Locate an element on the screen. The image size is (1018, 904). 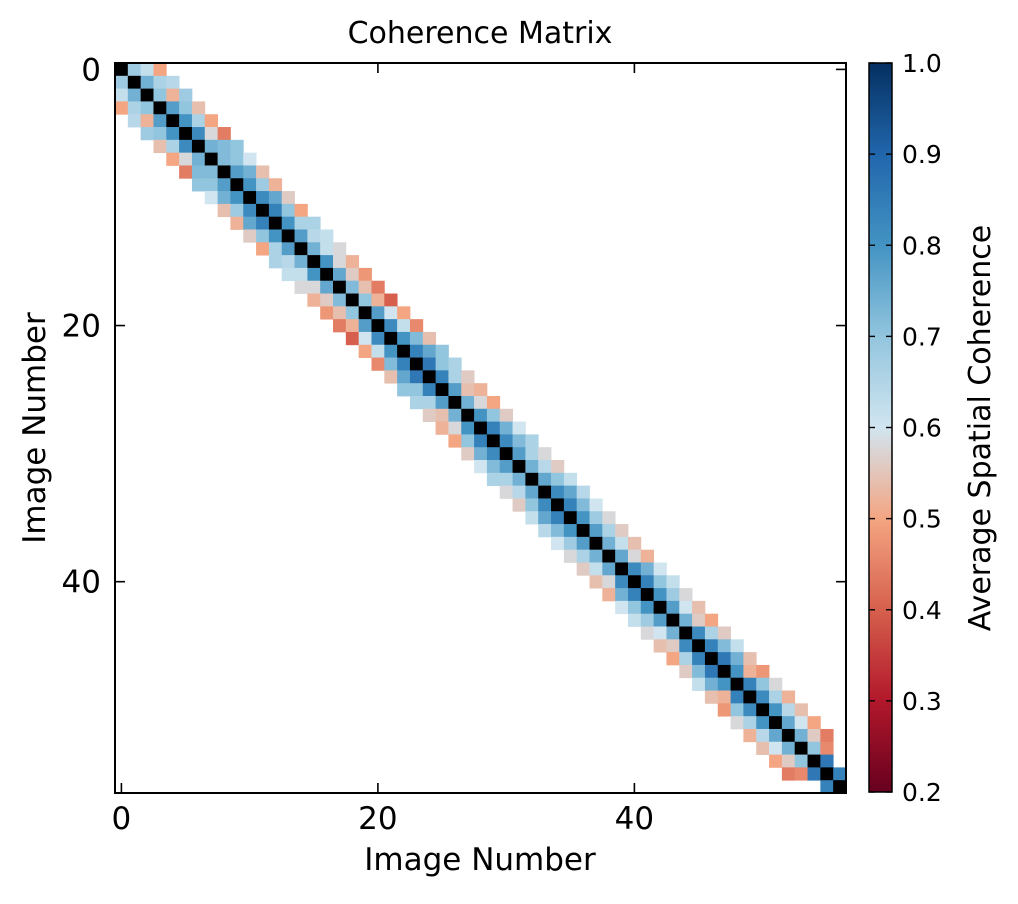
y-tick-label: 40 is located at coordinates (81, 583).